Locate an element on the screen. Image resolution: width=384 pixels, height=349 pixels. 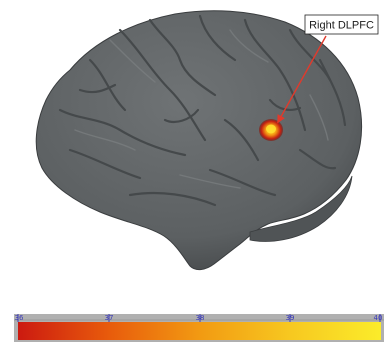
colorbar-gradient is located at coordinates (199, 331).